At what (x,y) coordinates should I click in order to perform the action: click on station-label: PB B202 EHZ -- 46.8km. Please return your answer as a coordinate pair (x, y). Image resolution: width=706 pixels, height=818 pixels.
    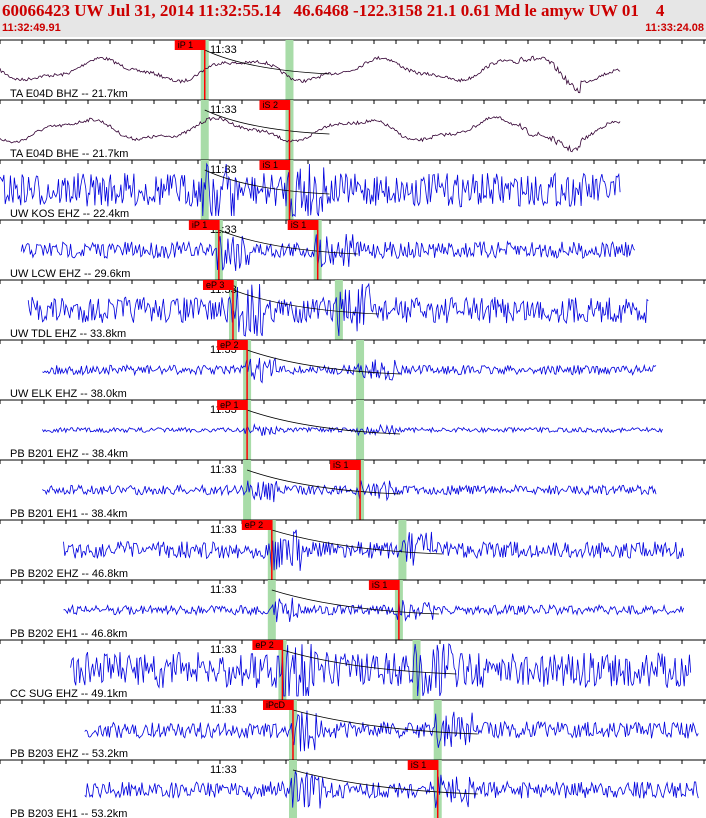
    Looking at the image, I should click on (69, 574).